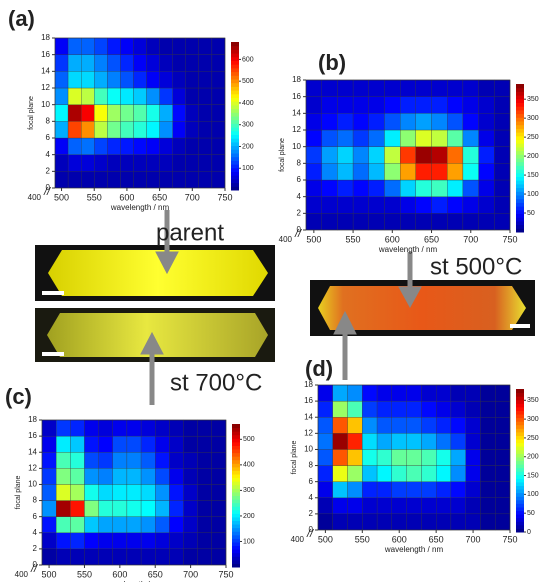 This screenshot has width=539, height=582. What do you see at coordinates (53, 354) in the screenshot?
I see `scale-bar` at bounding box center [53, 354].